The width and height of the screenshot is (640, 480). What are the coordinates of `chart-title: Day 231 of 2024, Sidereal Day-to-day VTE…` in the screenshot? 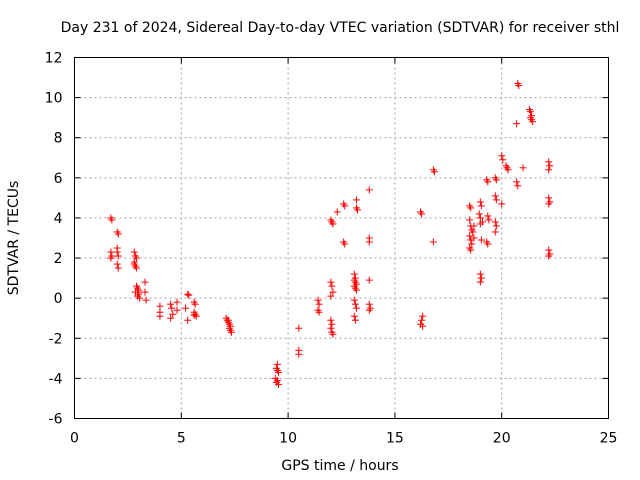 It's located at (340, 28).